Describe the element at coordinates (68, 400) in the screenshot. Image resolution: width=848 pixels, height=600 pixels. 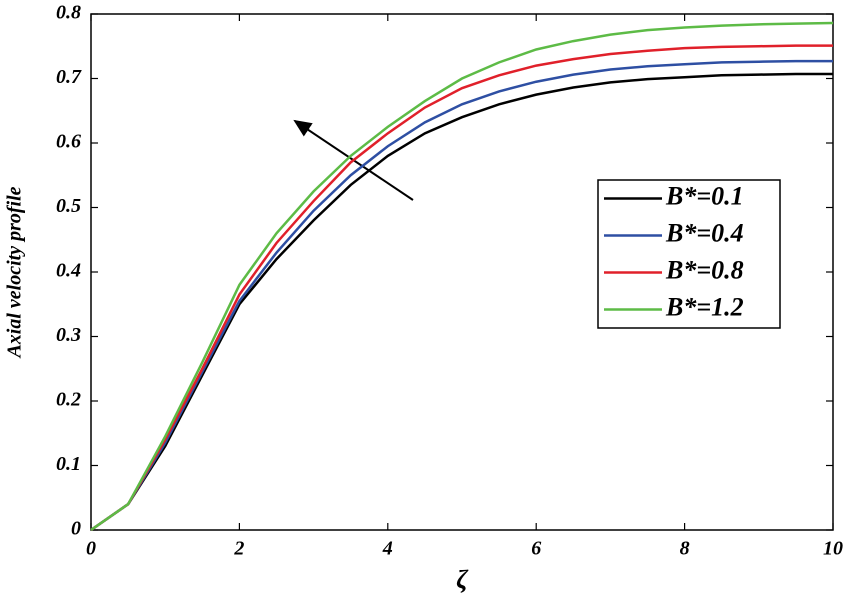
I see `y-tick-label: 0.2` at that location.